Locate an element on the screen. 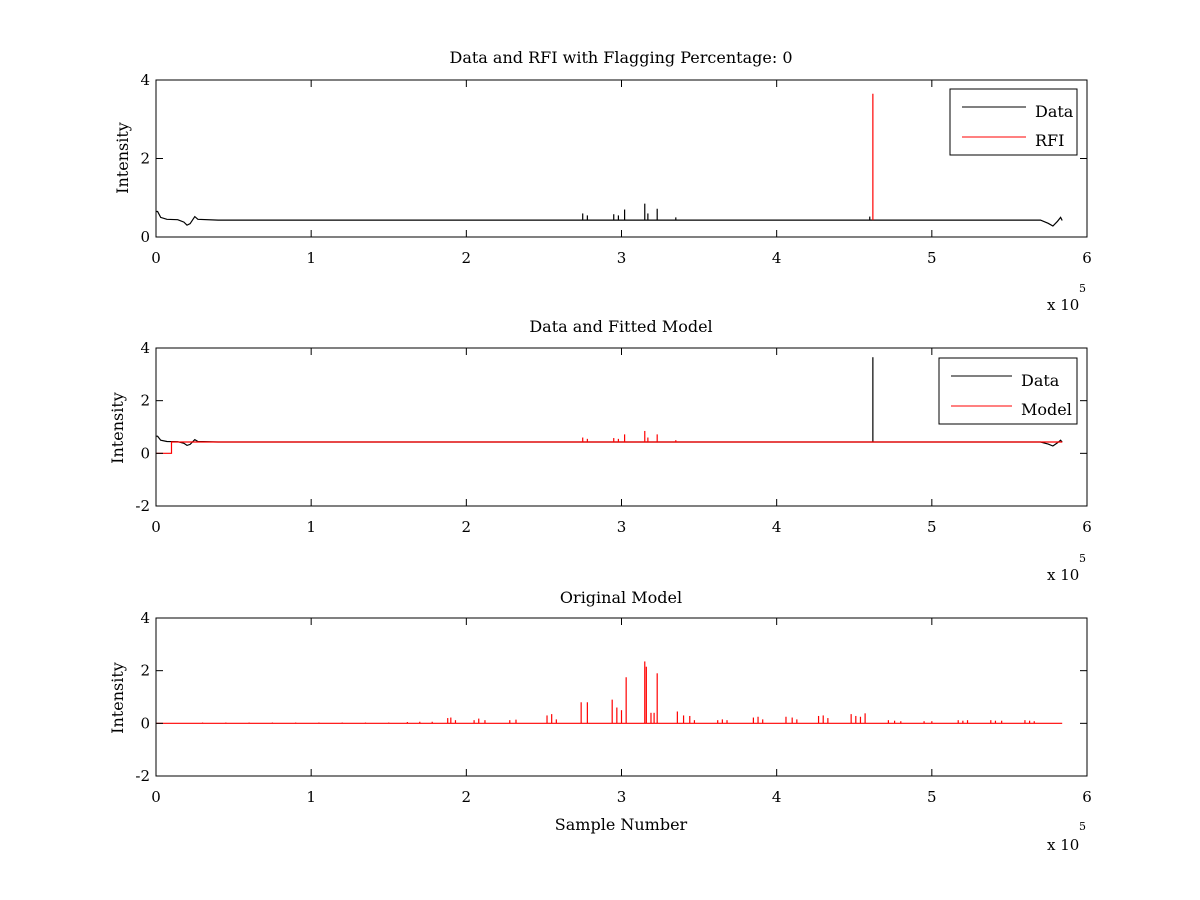 This screenshot has height=900, width=1200. axes-1-x-multiplier-exponent: 5 is located at coordinates (1082, 288).